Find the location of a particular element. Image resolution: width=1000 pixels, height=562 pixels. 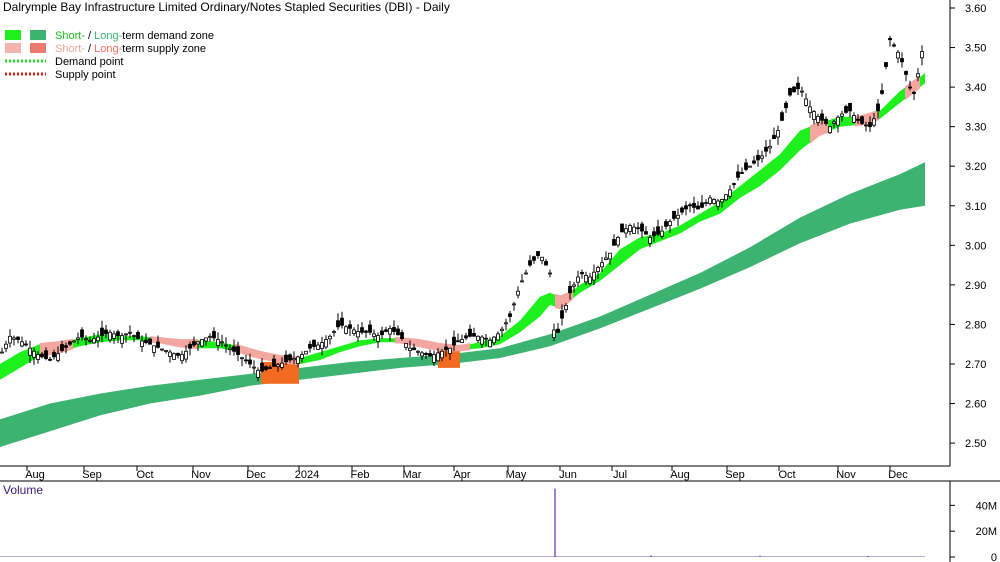

legend-demand-zone-label: Short- / Long-term demand zone is located at coordinates (134, 36).